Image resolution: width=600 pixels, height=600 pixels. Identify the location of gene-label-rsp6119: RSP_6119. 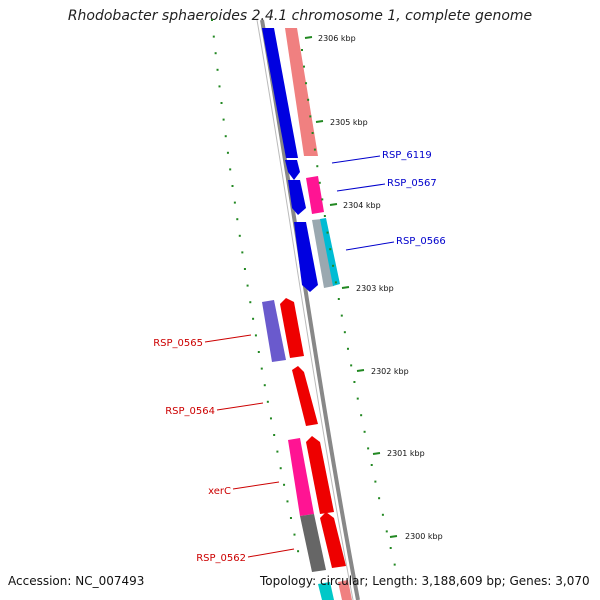
(407, 155).